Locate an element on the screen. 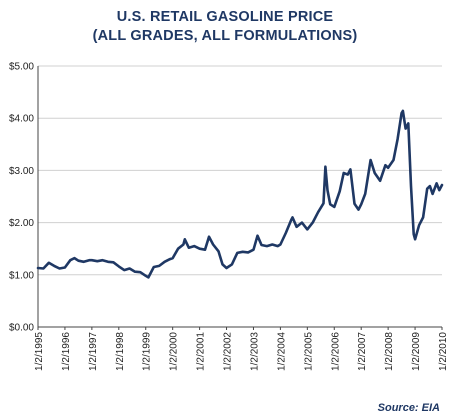 Image resolution: width=450 pixels, height=420 pixels. y-tick-label: $3.00 is located at coordinates (21, 171).